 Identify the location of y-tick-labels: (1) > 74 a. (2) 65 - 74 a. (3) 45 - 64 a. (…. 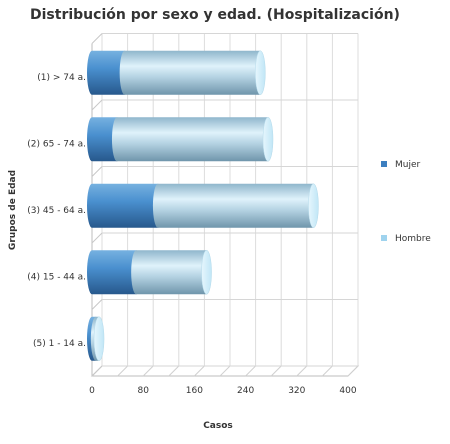
(56, 211).